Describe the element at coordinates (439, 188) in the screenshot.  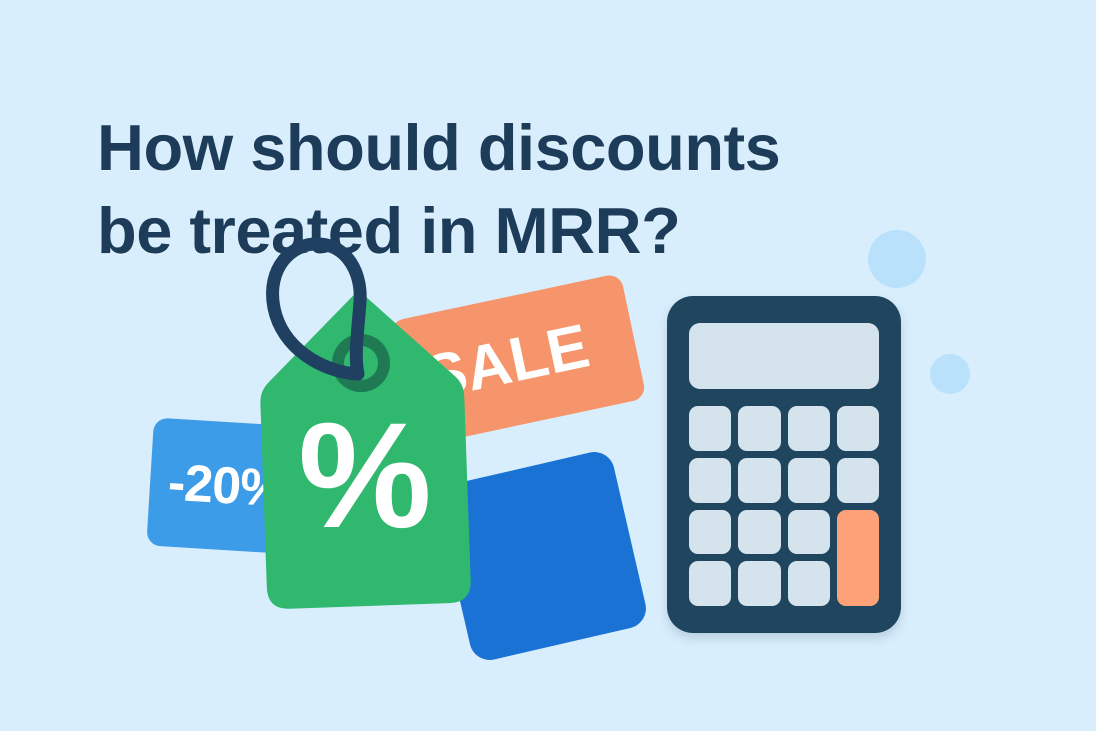
I see `page-title: How should discounts be treated in MRR?` at that location.